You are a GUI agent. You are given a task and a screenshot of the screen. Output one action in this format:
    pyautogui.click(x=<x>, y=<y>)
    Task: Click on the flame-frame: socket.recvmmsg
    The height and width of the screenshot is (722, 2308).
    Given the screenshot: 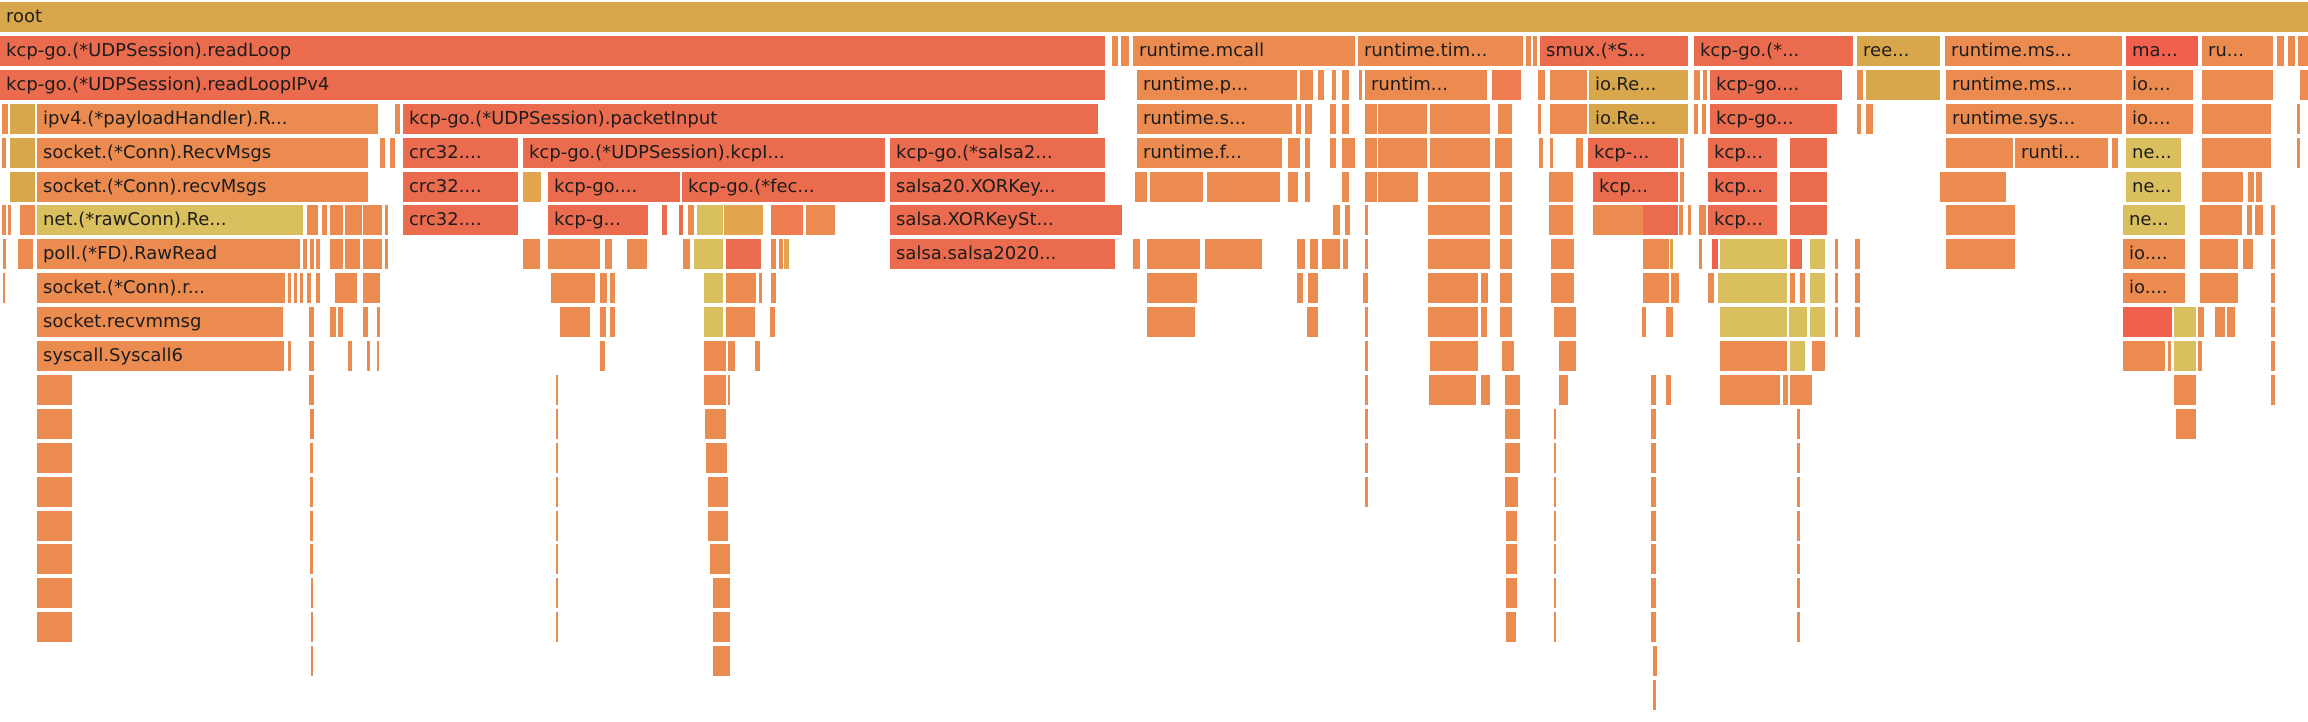 What is the action you would take?
    pyautogui.click(x=160, y=322)
    